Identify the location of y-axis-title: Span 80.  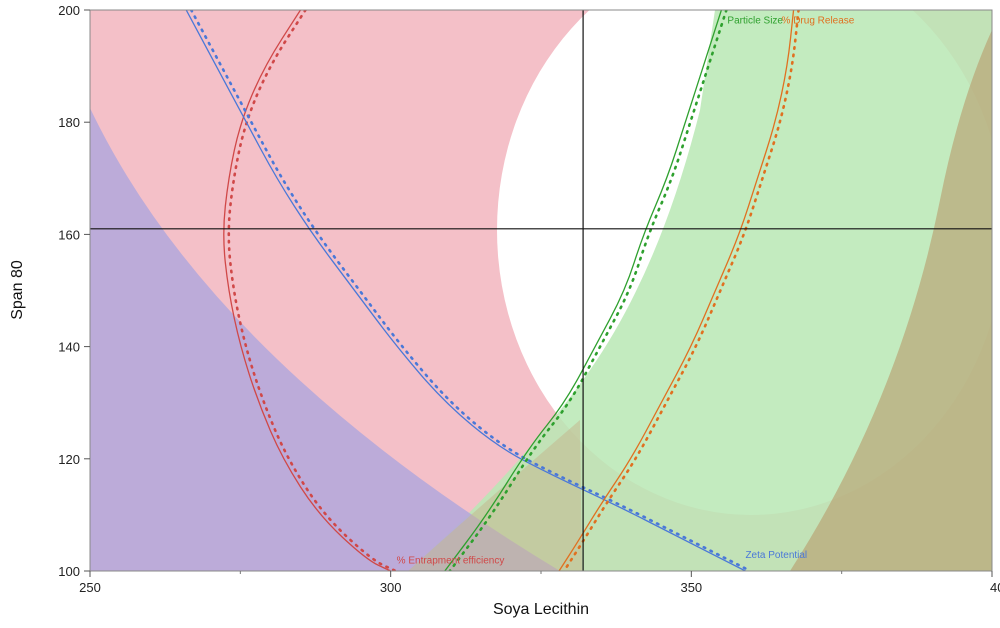
(17, 290).